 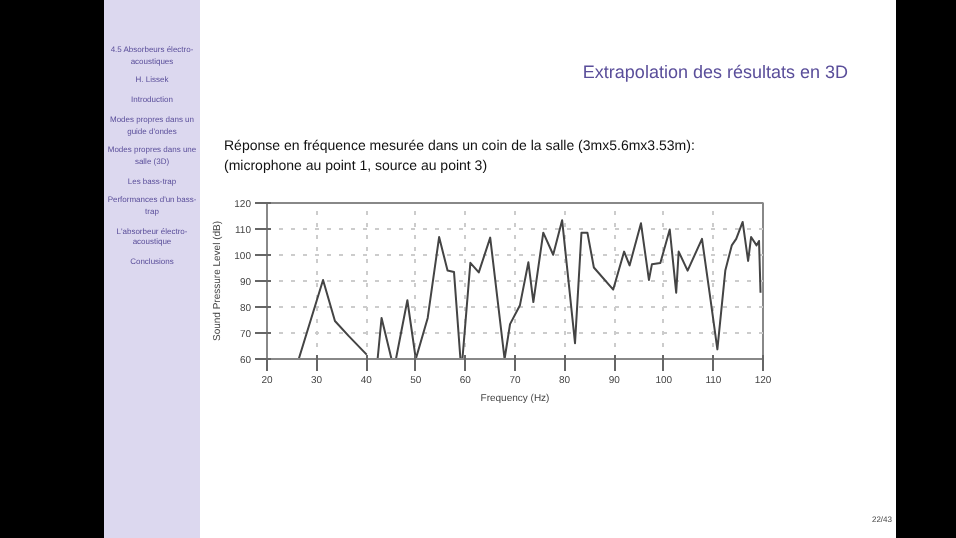 What do you see at coordinates (715, 73) in the screenshot?
I see `chart-title: Extrapolation des résultats en 3D` at bounding box center [715, 73].